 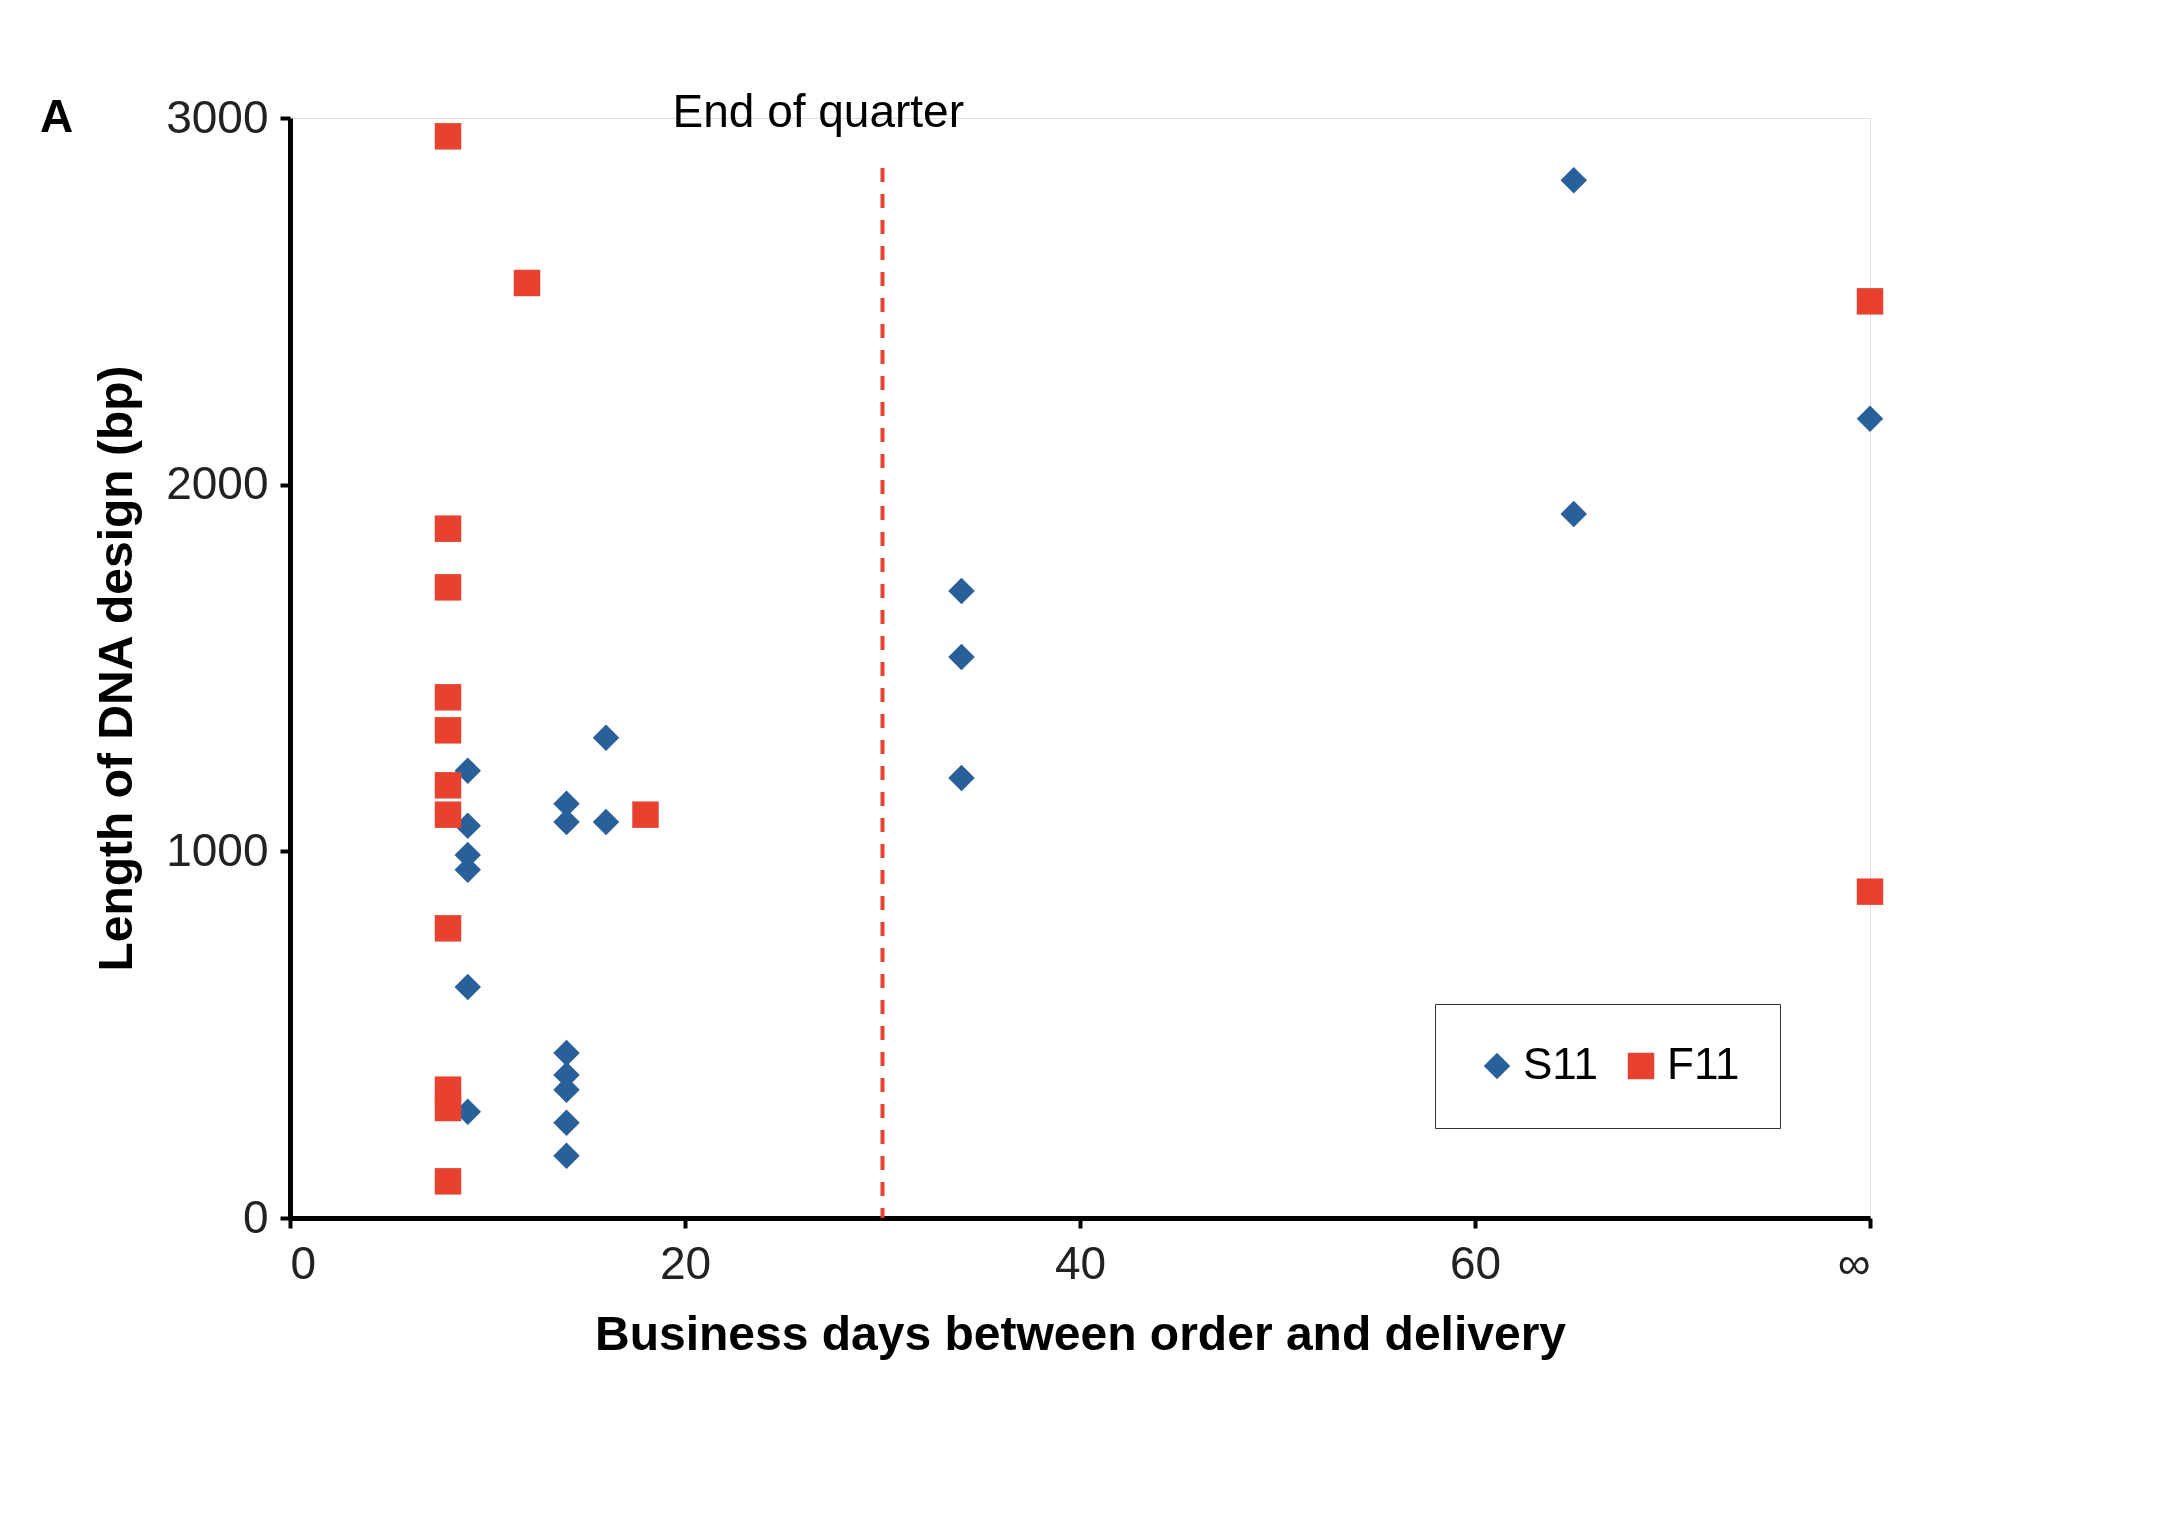 I want to click on x-tick-label: 0, so click(x=303, y=1262).